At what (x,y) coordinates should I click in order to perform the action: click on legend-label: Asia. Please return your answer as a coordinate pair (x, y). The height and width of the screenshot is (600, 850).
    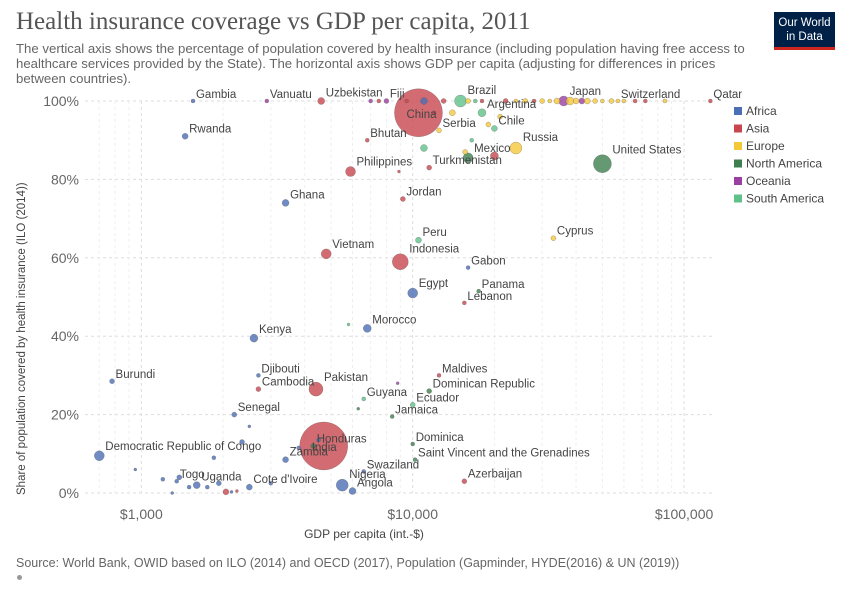
    Looking at the image, I should click on (758, 129).